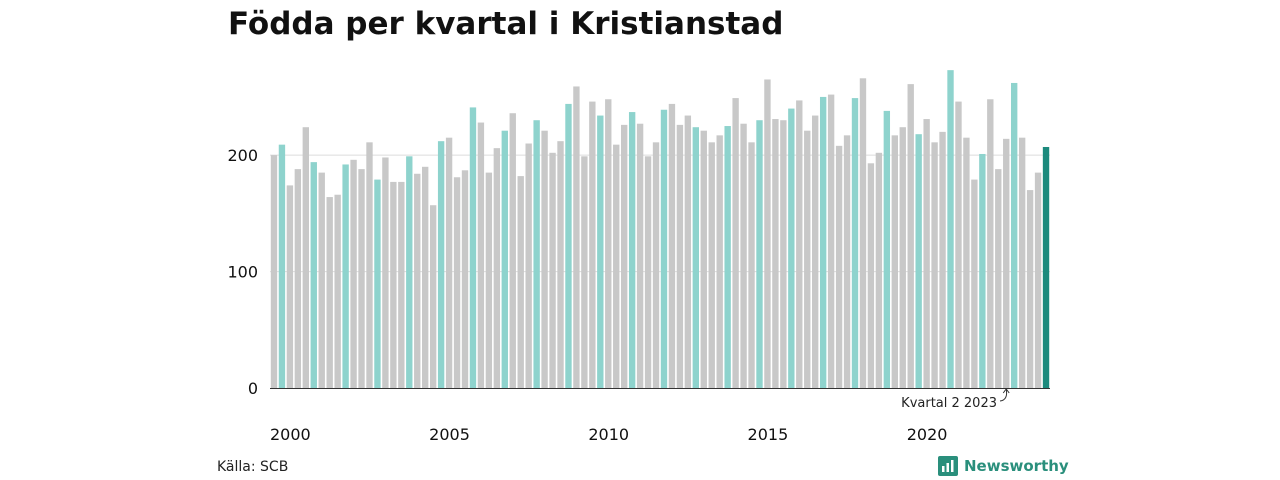  What do you see at coordinates (927, 434) in the screenshot?
I see `x-tick-label: 2020` at bounding box center [927, 434].